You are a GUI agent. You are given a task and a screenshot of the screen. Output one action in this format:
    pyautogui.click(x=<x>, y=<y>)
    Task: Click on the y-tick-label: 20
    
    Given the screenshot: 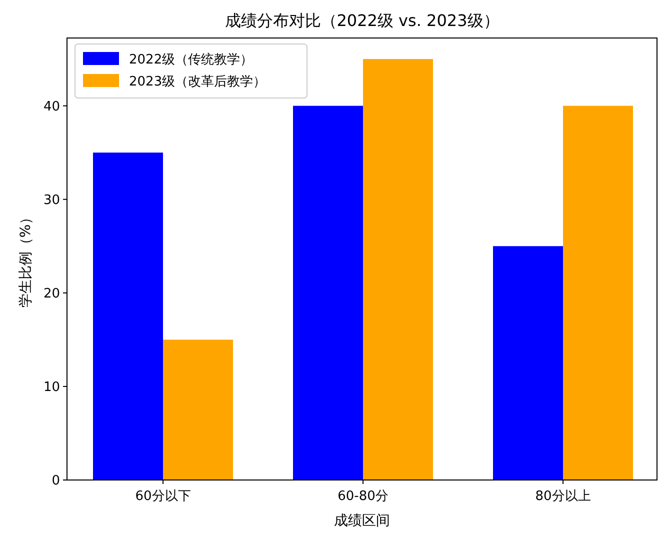 What is the action you would take?
    pyautogui.click(x=51, y=294)
    